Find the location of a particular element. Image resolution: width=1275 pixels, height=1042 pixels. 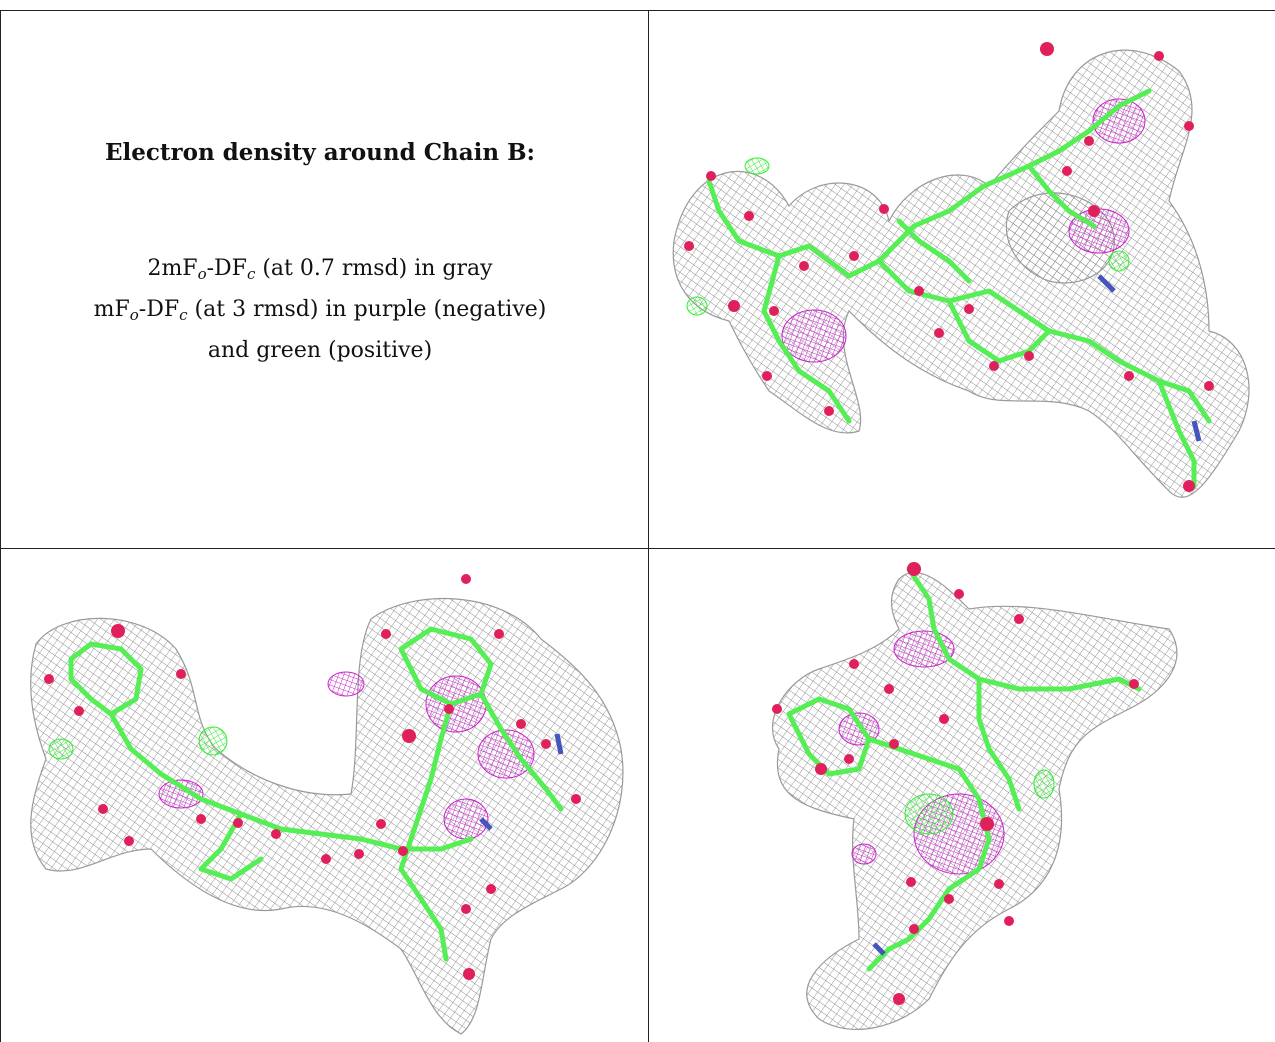

table-center-border is located at coordinates (648, 526).